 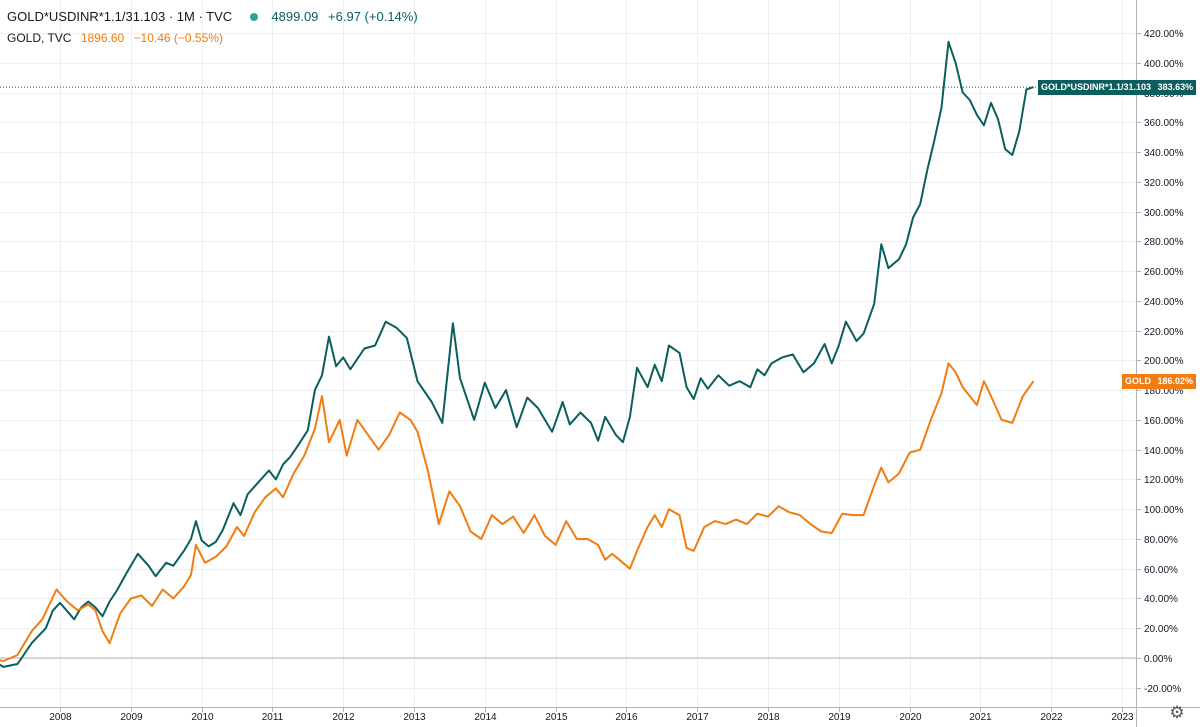 I want to click on y-tick-label: 340.00%, so click(x=1164, y=153).